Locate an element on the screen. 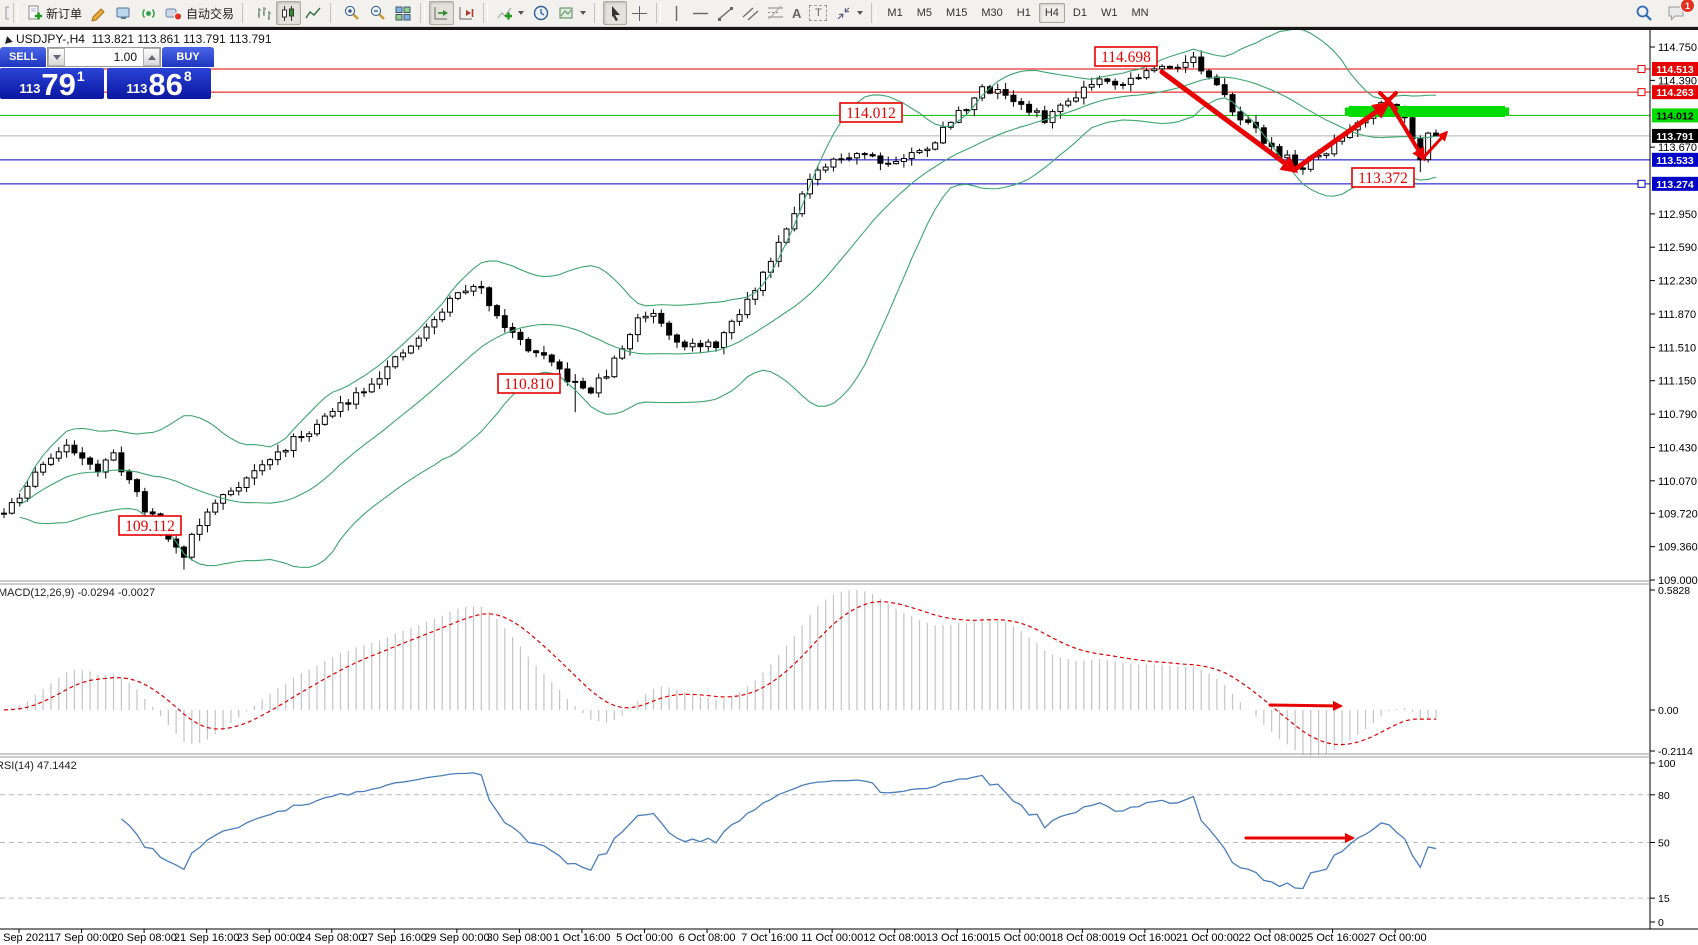 This screenshot has width=1698, height=945. date-label: 24 Sep 08:00 is located at coordinates (331, 938).